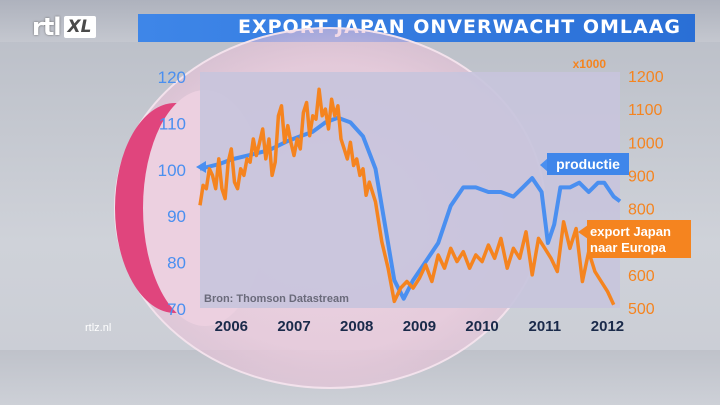 The image size is (720, 405). I want to click on right-tick-label: 800, so click(641, 210).